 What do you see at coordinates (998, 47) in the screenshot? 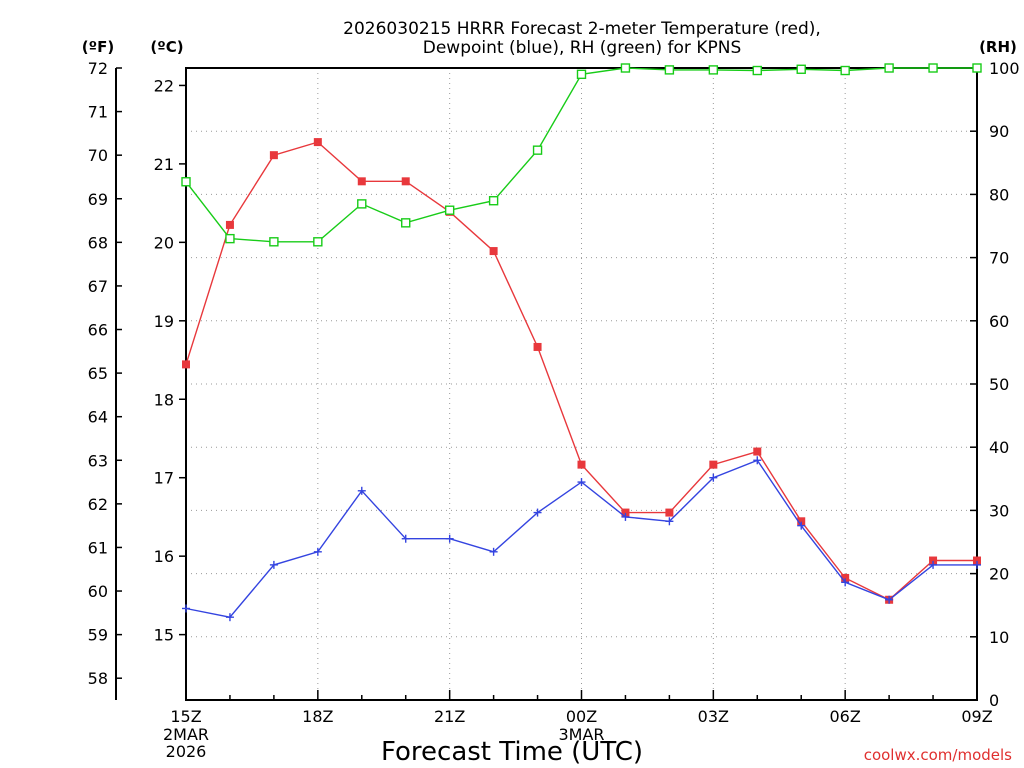
I see `rh-unit-label: (RH)` at bounding box center [998, 47].